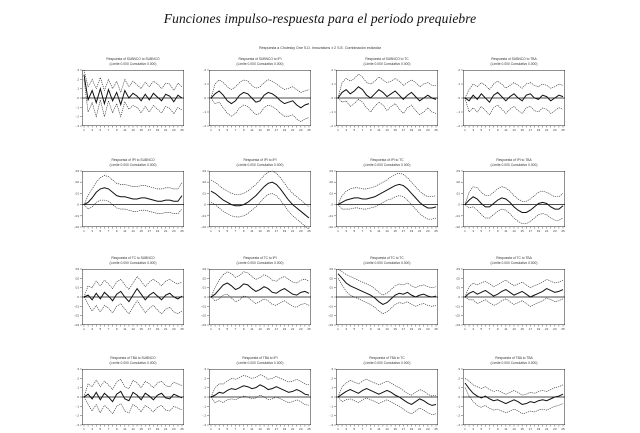 The height and width of the screenshot is (433, 640). What do you see at coordinates (346, 130) in the screenshot?
I see `x-tick-label: 3` at bounding box center [346, 130].